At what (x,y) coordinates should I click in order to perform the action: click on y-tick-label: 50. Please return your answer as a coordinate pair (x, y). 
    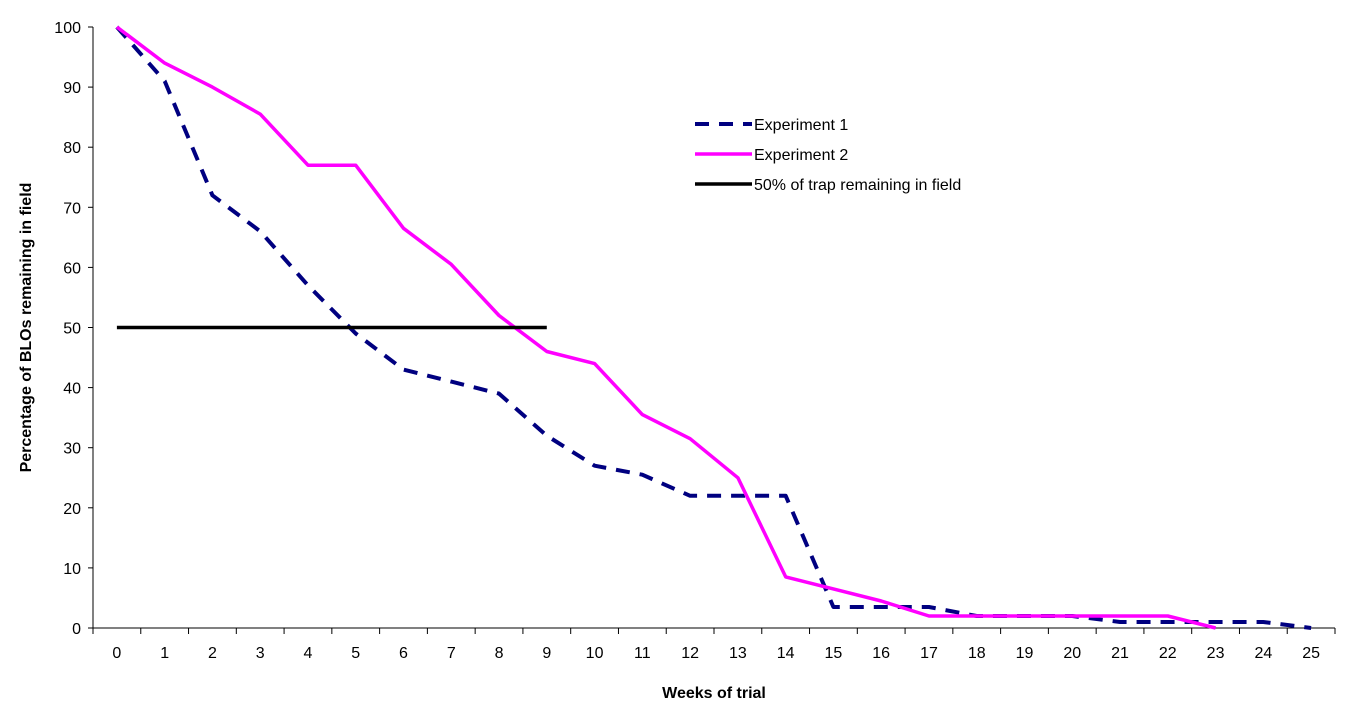
    Looking at the image, I should click on (72, 329).